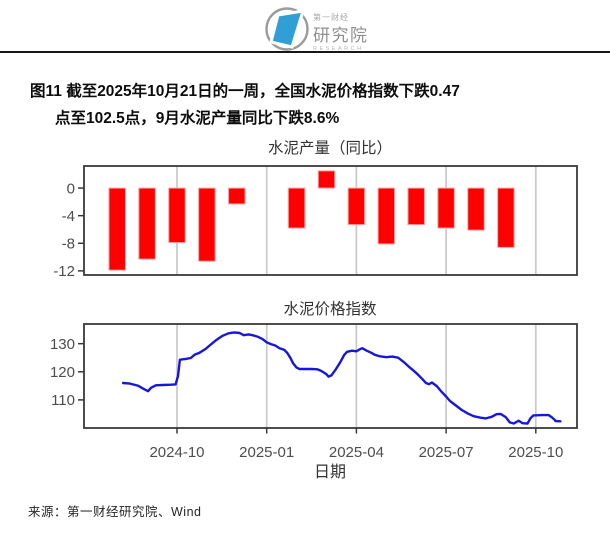  What do you see at coordinates (356, 376) in the screenshot?
I see `line-chart-gridlines` at bounding box center [356, 376].